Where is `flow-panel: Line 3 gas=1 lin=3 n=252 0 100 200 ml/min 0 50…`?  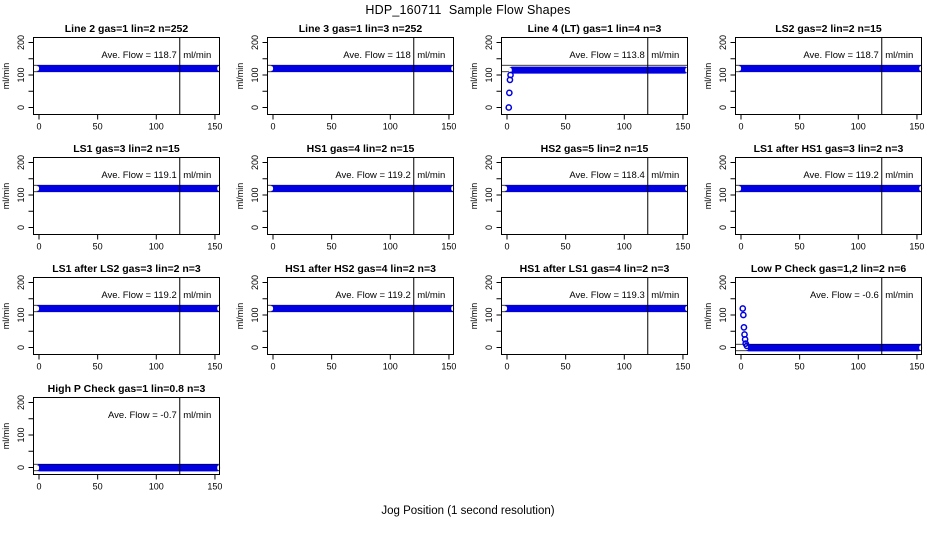
flow-panel: Line 3 gas=1 lin=3 n=252 0 100 200 ml/min 0 50… is located at coordinates (351, 81).